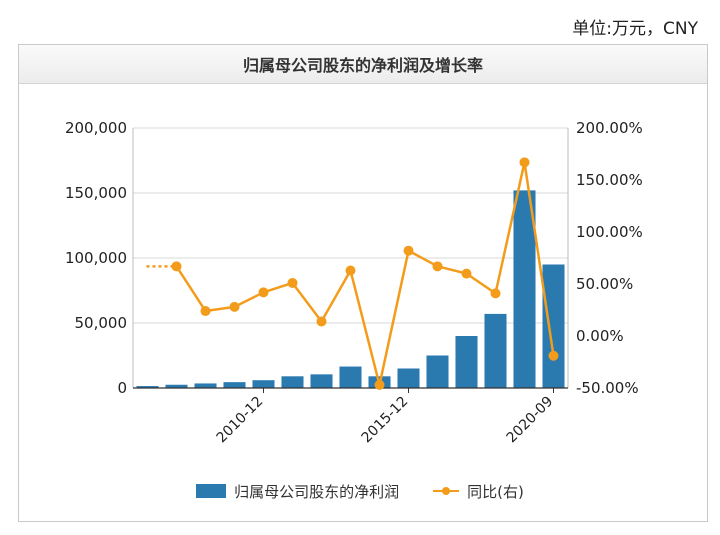  I want to click on y-right-tick-label: 100.00%, so click(609, 232).